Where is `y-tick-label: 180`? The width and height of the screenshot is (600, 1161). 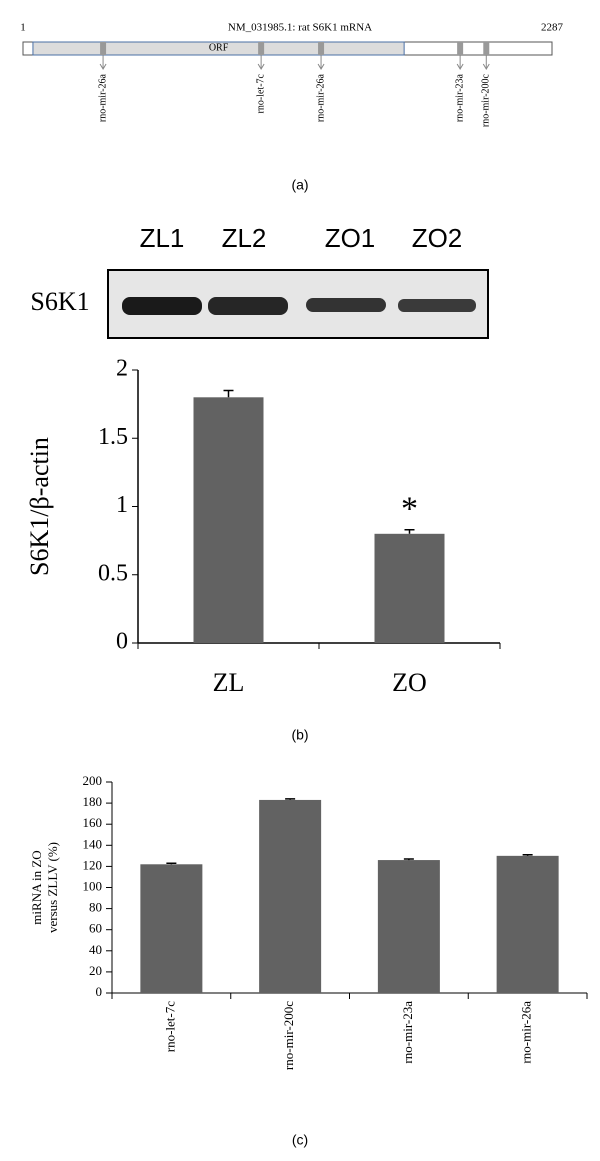
y-tick-label: 180 is located at coordinates (93, 801).